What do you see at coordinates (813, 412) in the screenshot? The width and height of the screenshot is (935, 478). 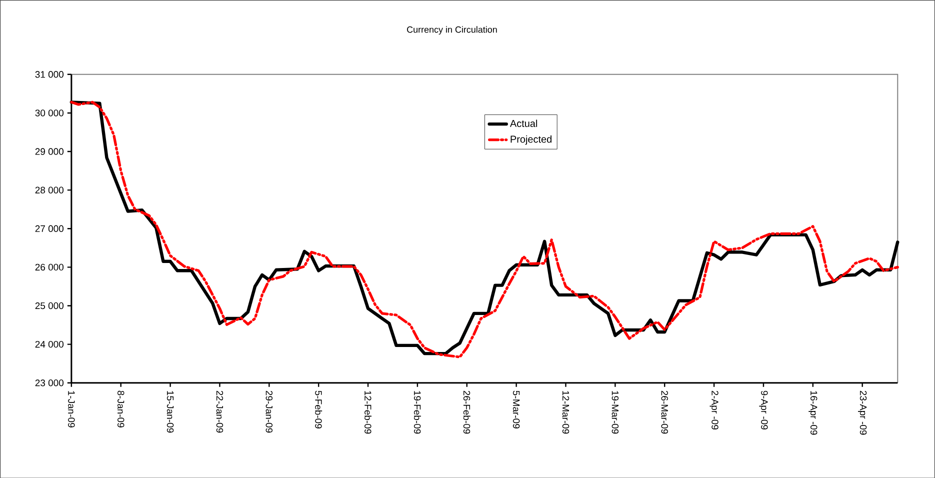 I see `x-tick-label: 16-Apr -09` at bounding box center [813, 412].